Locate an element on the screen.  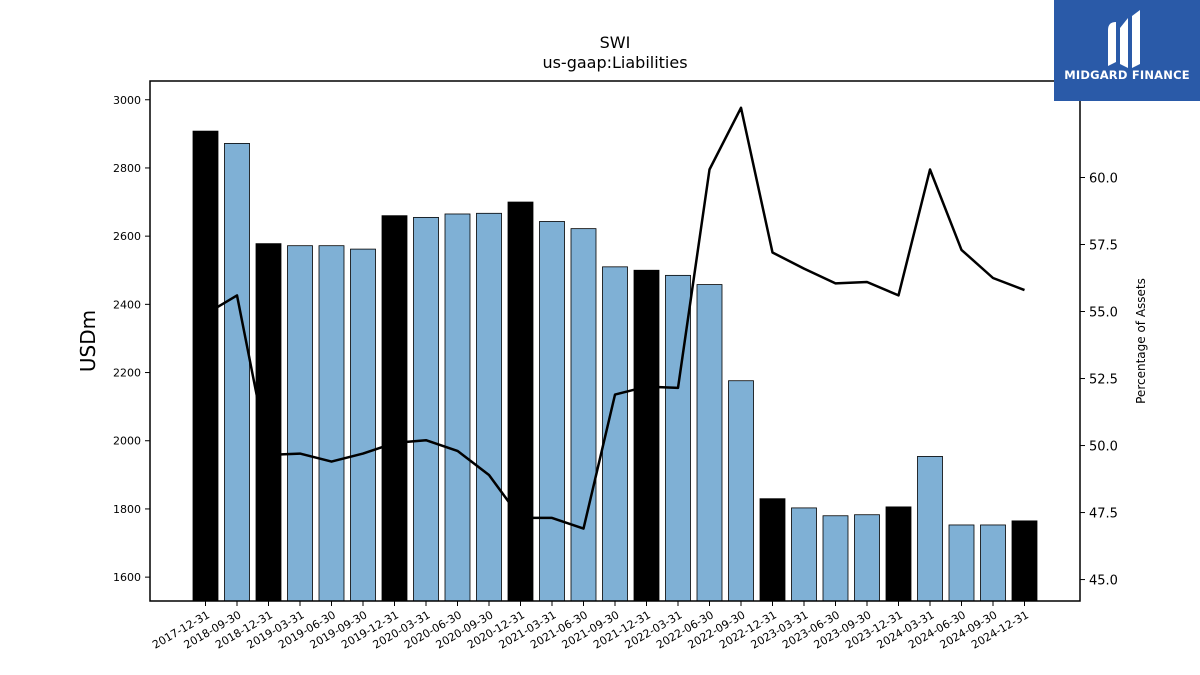
y2-tick-label: 55.0 is located at coordinates (1103, 313).